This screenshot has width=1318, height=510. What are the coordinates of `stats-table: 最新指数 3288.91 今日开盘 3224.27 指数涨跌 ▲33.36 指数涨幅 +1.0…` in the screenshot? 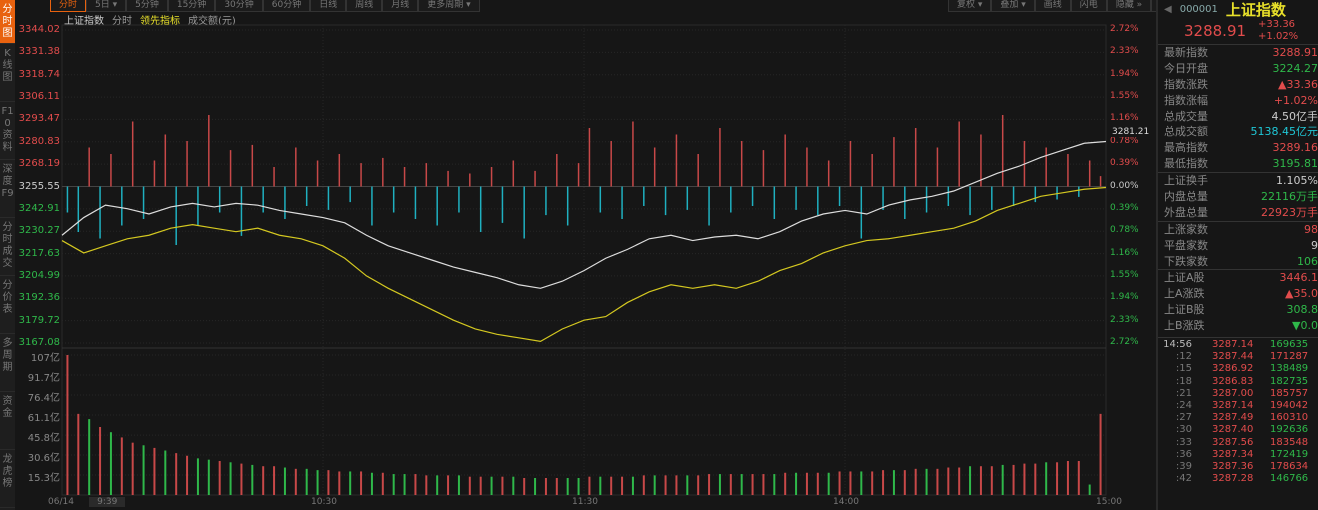 It's located at (1238, 189).